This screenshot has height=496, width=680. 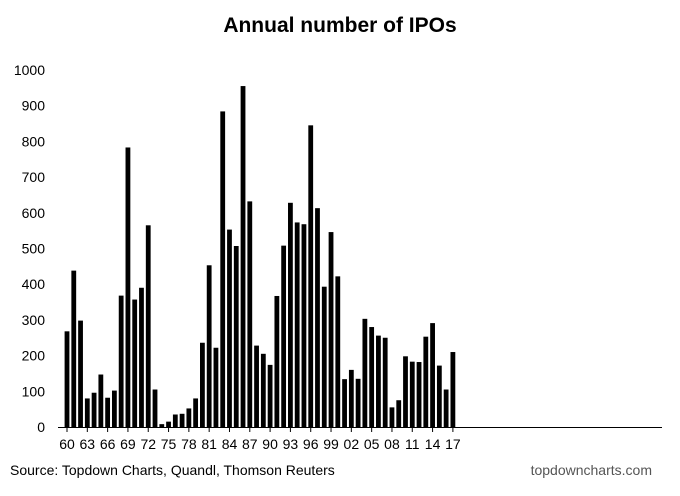 What do you see at coordinates (162, 425) in the screenshot?
I see `bar-1974` at bounding box center [162, 425].